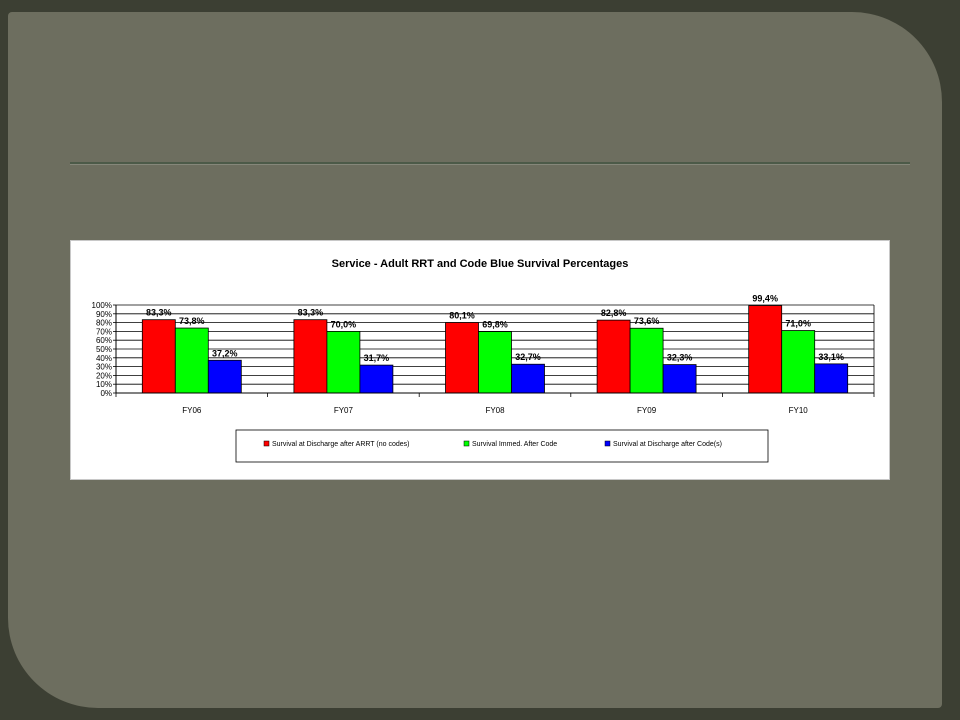 The width and height of the screenshot is (960, 720). What do you see at coordinates (104, 367) in the screenshot?
I see `y-tick-label: 30%` at bounding box center [104, 367].